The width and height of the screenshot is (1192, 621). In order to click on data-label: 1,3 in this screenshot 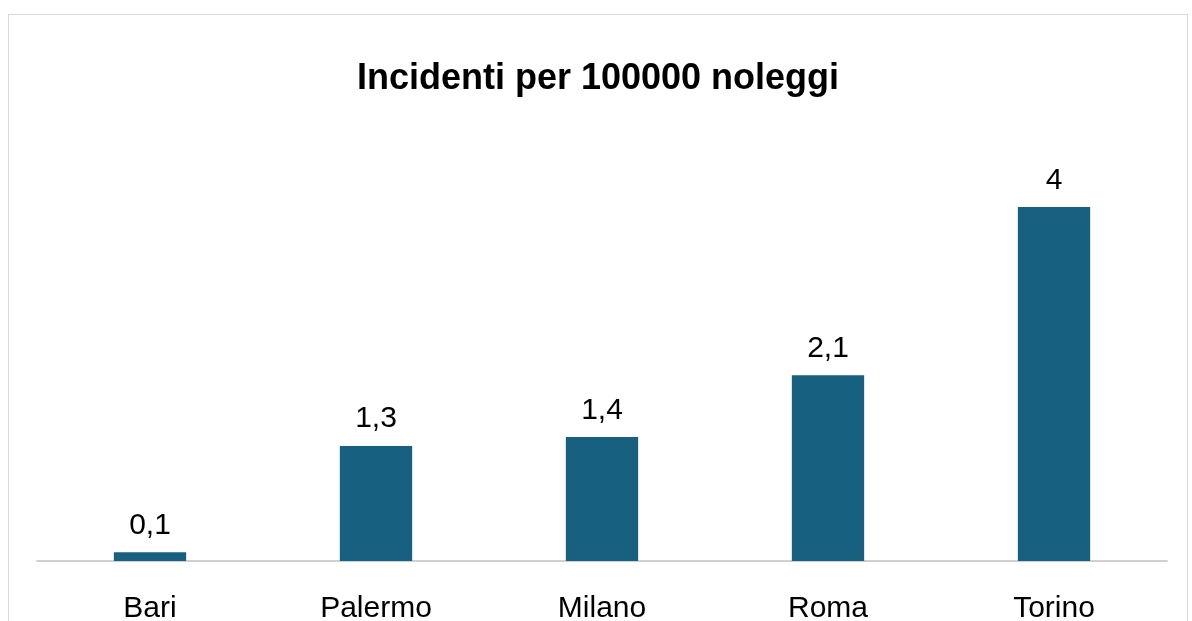, I will do `click(376, 417)`.